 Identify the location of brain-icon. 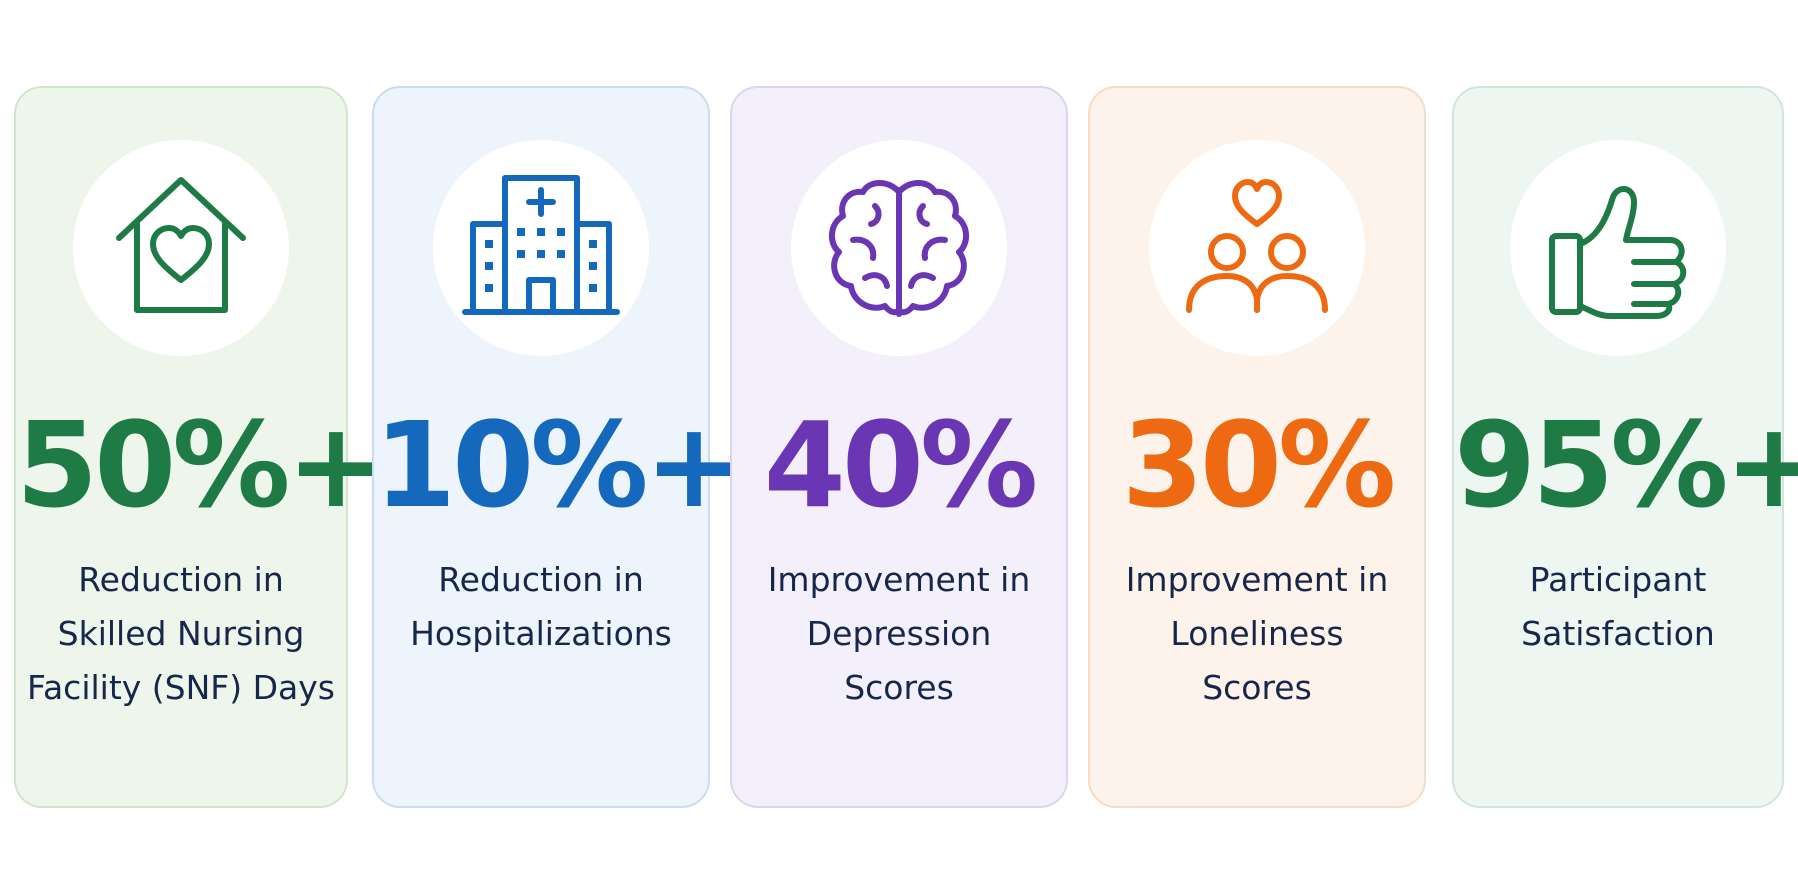
(899, 248).